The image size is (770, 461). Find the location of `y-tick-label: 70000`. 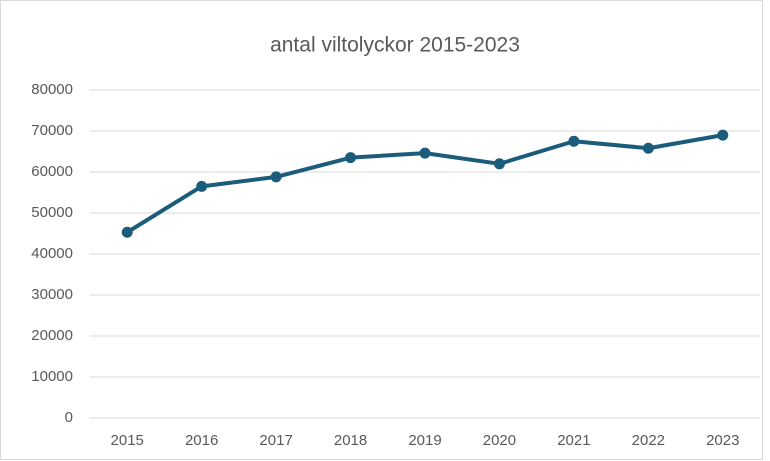

y-tick-label: 70000 is located at coordinates (52, 130).